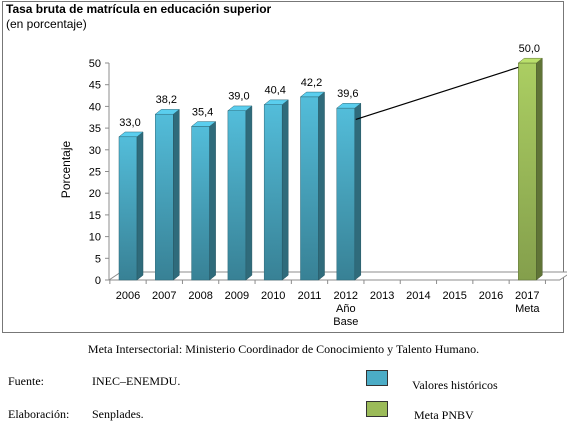 The image size is (567, 425). What do you see at coordinates (200, 296) in the screenshot?
I see `x-tick-label: 2008` at bounding box center [200, 296].